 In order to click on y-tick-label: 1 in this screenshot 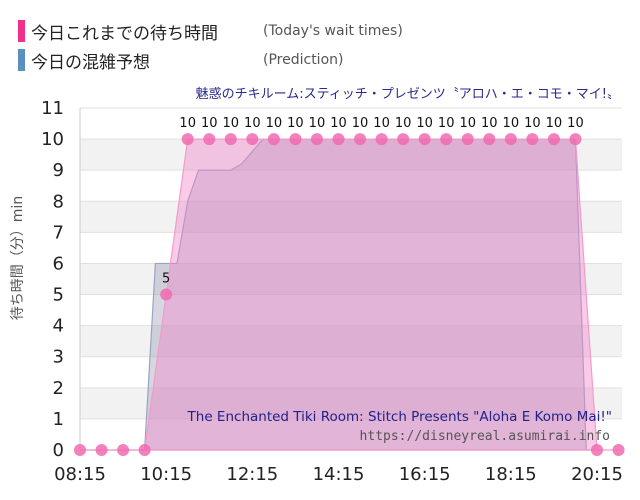, I will do `click(58, 419)`.